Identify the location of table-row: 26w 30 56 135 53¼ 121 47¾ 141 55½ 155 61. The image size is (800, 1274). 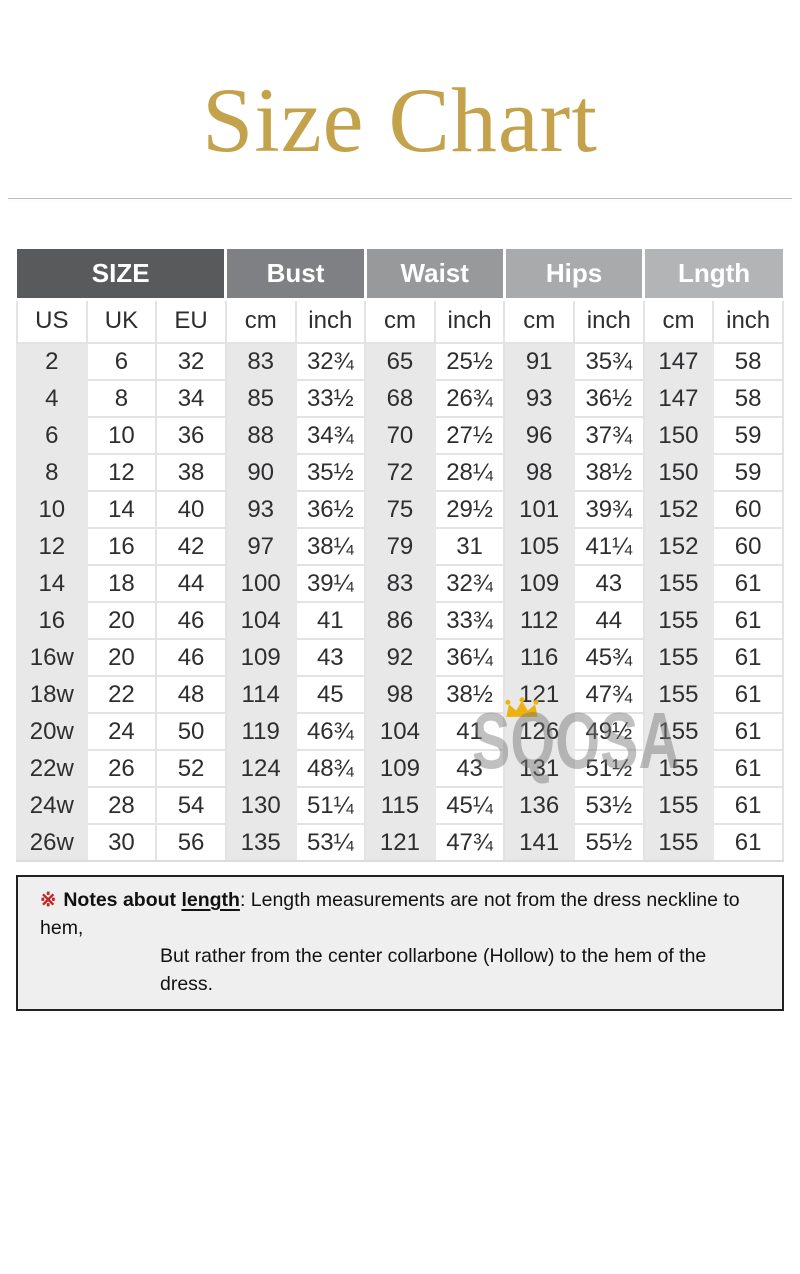
(400, 842).